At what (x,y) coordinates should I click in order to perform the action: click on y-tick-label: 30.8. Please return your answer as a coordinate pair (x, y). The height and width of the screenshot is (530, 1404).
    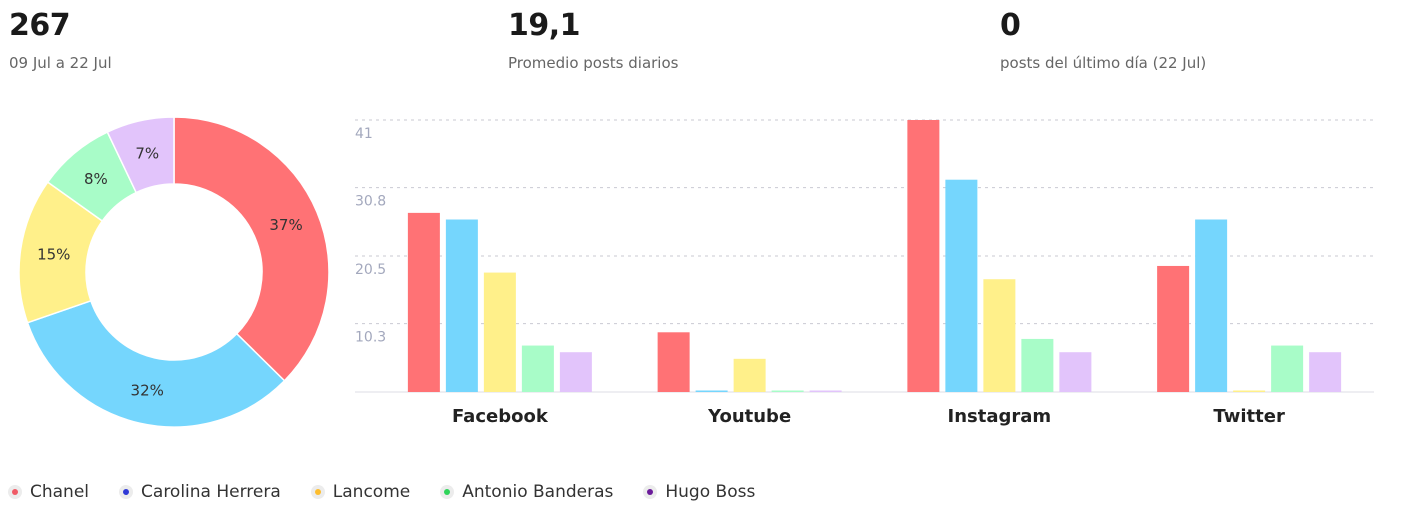
    Looking at the image, I should click on (370, 202).